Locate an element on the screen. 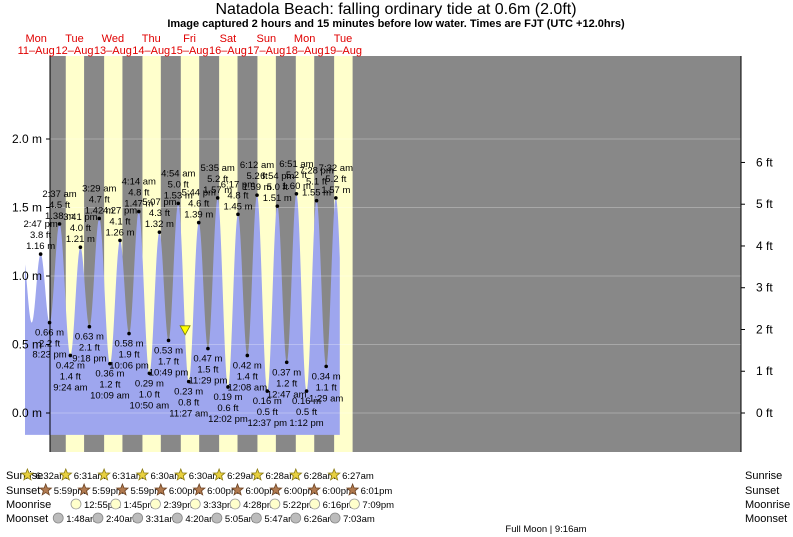 Image resolution: width=793 pixels, height=537 pixels. day-date: 14–Aug is located at coordinates (151, 51).